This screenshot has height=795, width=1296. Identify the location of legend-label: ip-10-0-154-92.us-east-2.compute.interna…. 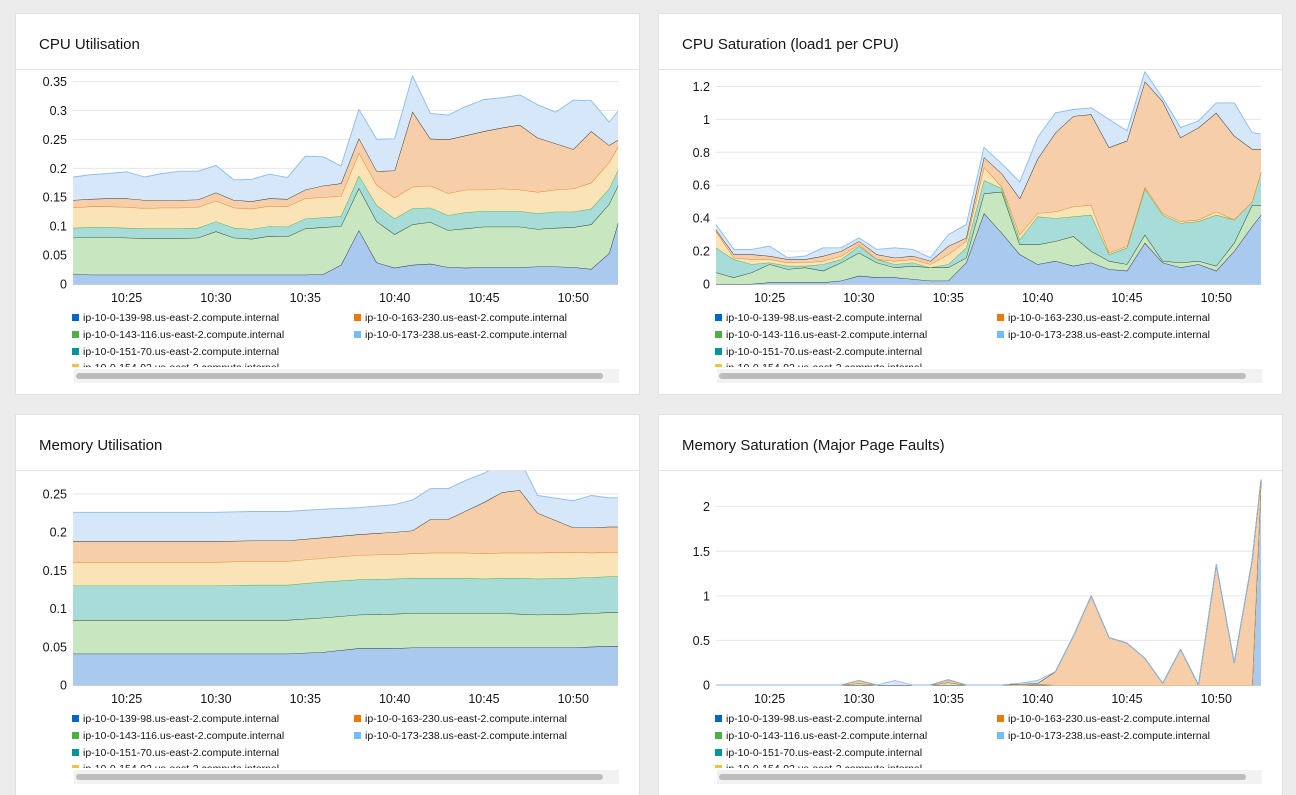
(824, 765).